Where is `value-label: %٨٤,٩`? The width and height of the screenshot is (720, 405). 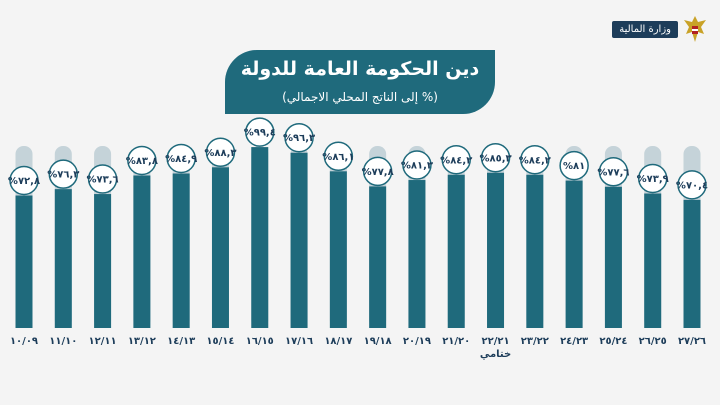
value-label: %٨٤,٩ is located at coordinates (181, 159).